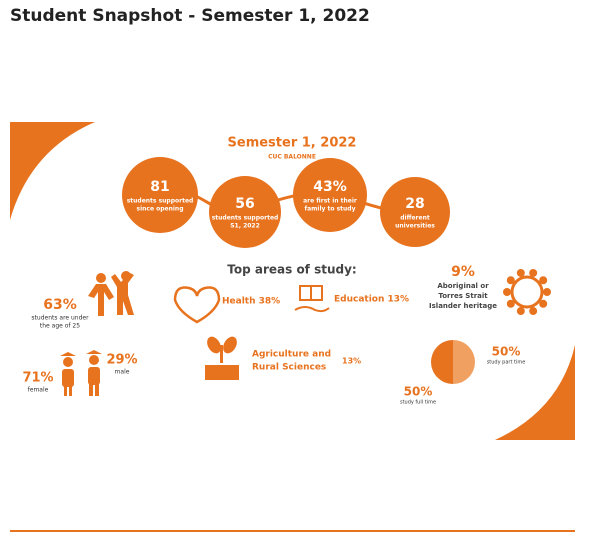 Image resolution: width=590 pixels, height=547 pixels. I want to click on age-value: 63%, so click(60, 305).